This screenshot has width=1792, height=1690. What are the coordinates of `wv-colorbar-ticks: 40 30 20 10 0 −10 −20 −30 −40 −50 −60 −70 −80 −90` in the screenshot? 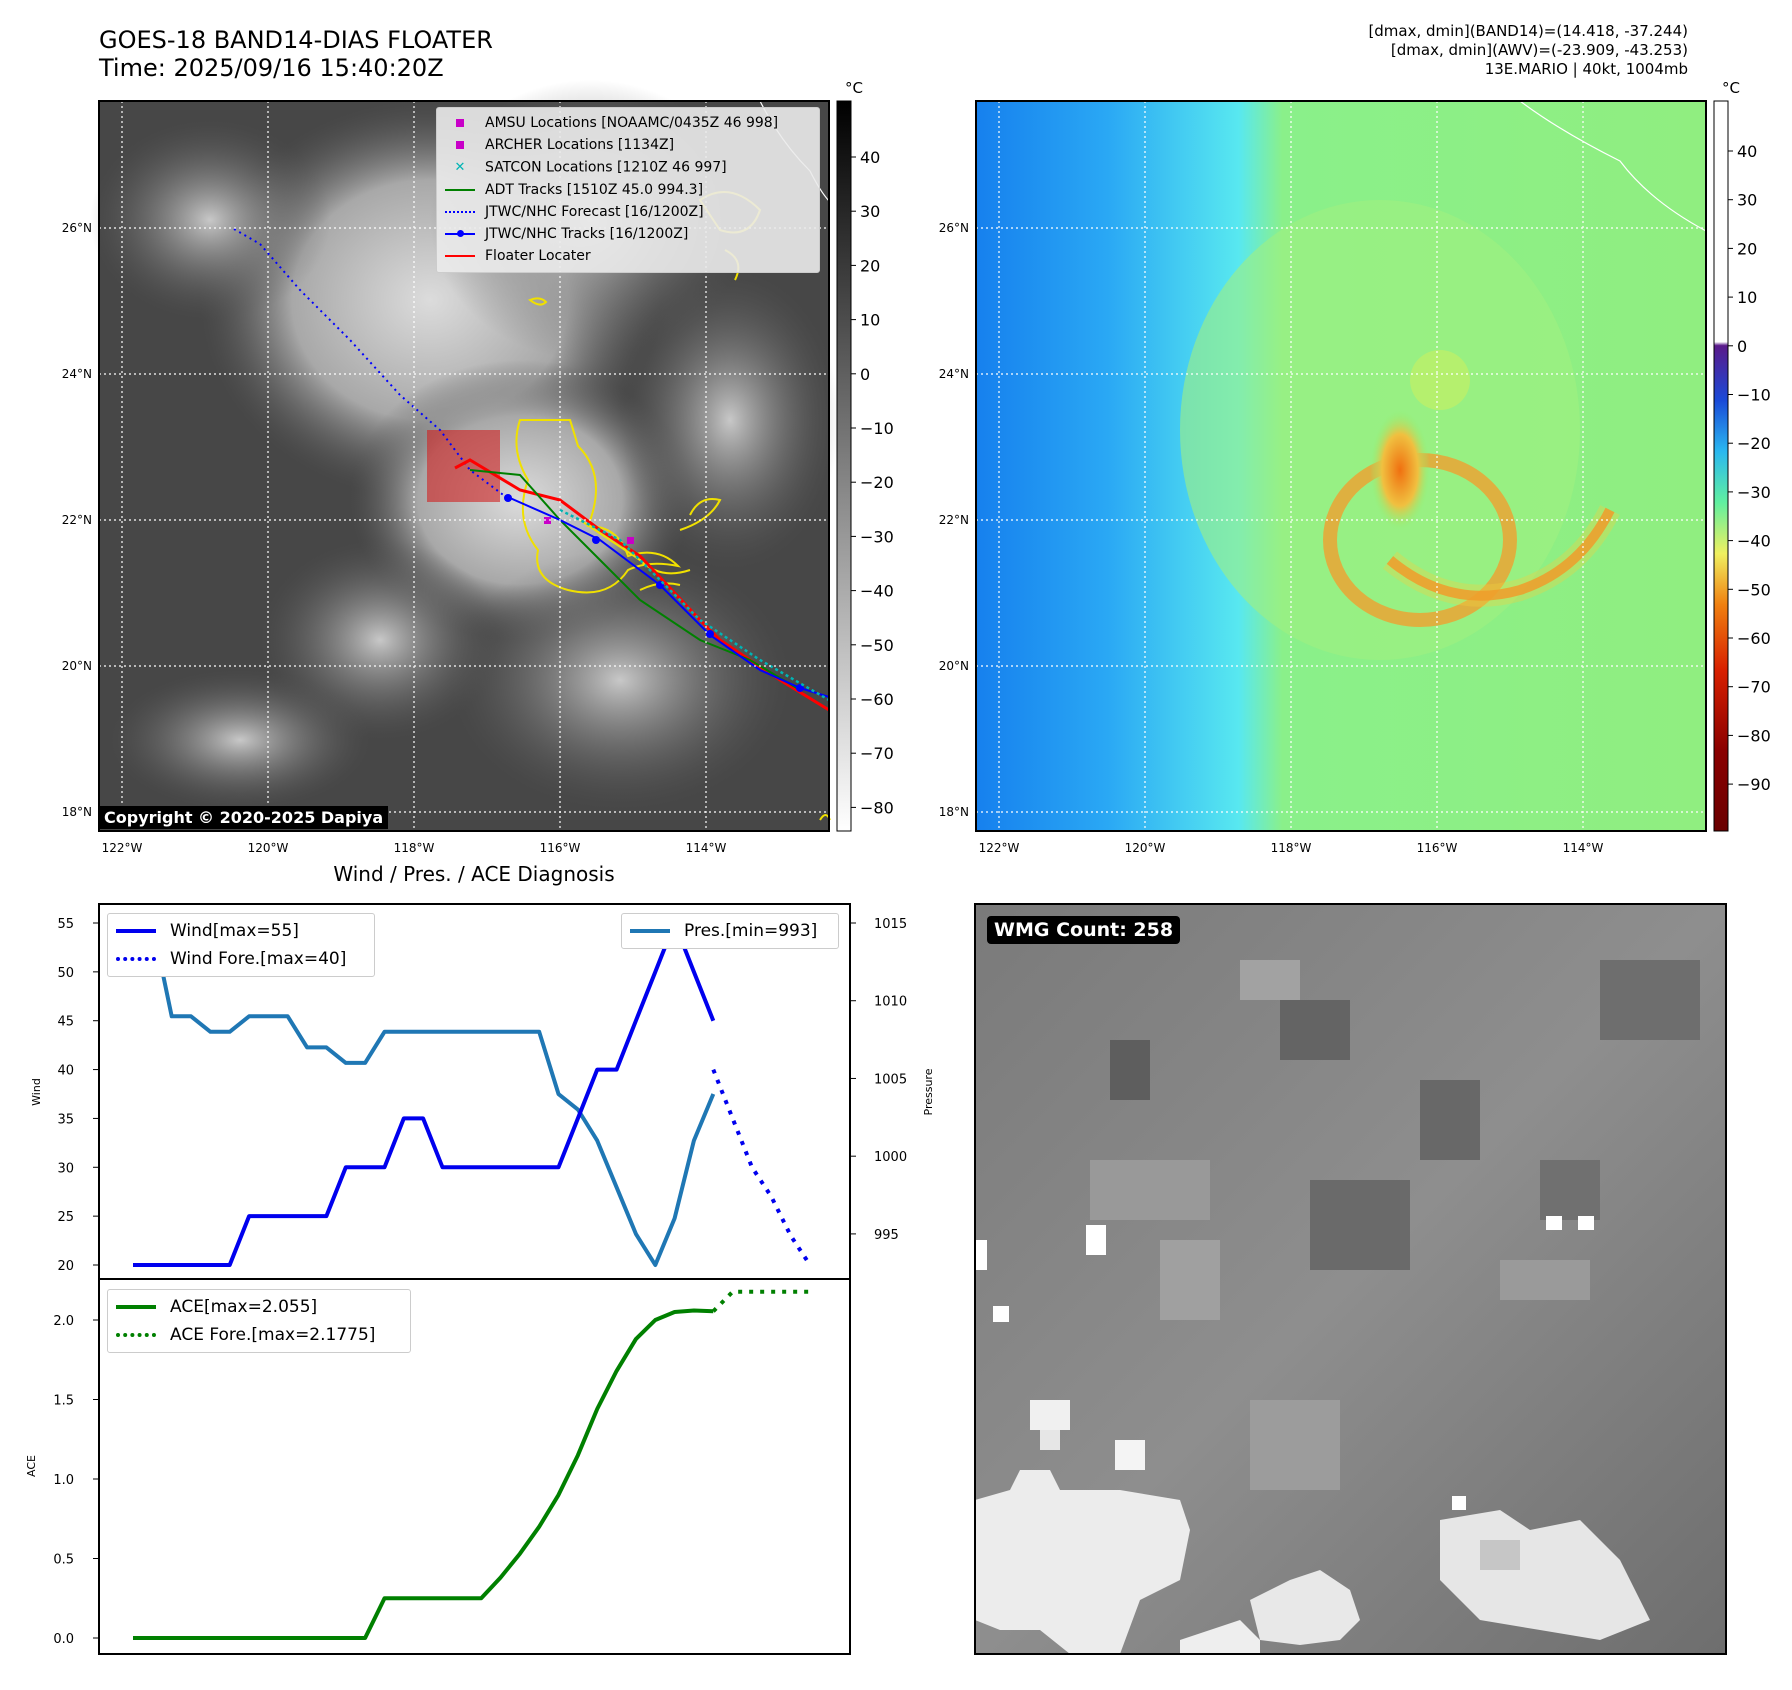 It's located at (1749, 468).